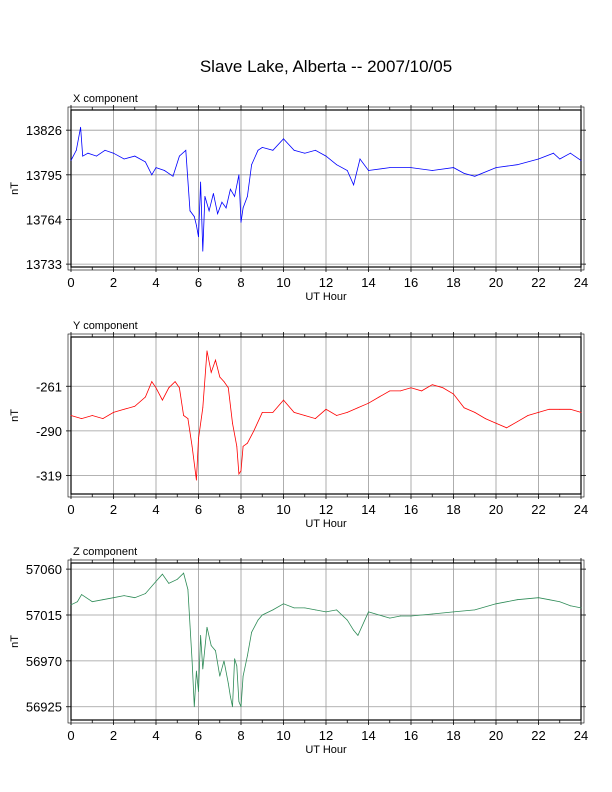 The image size is (612, 792). What do you see at coordinates (155, 735) in the screenshot?
I see `x-tick-label: 4` at bounding box center [155, 735].